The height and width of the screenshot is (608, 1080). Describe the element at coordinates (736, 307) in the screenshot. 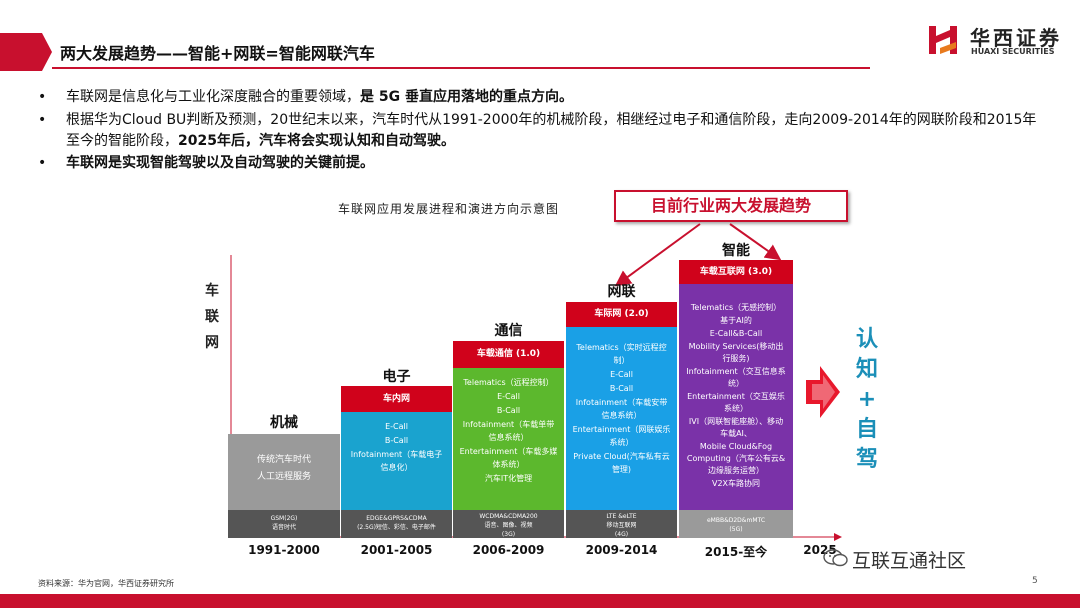

I see `stage-item: Telematics（无感控制）` at that location.